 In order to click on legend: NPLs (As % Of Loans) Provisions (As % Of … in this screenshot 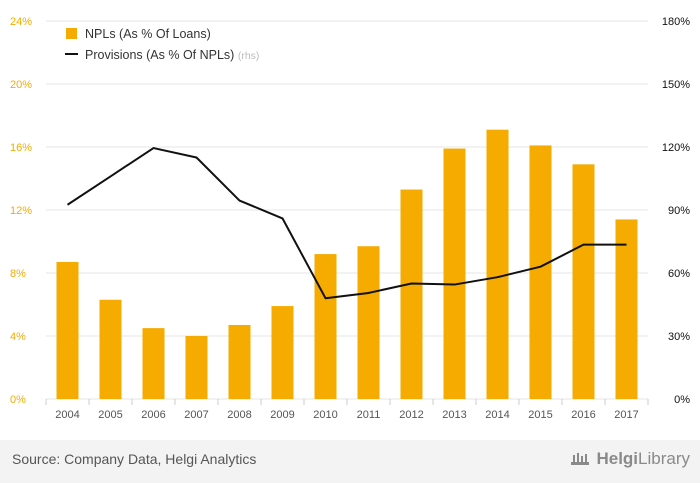, I will do `click(162, 44)`.